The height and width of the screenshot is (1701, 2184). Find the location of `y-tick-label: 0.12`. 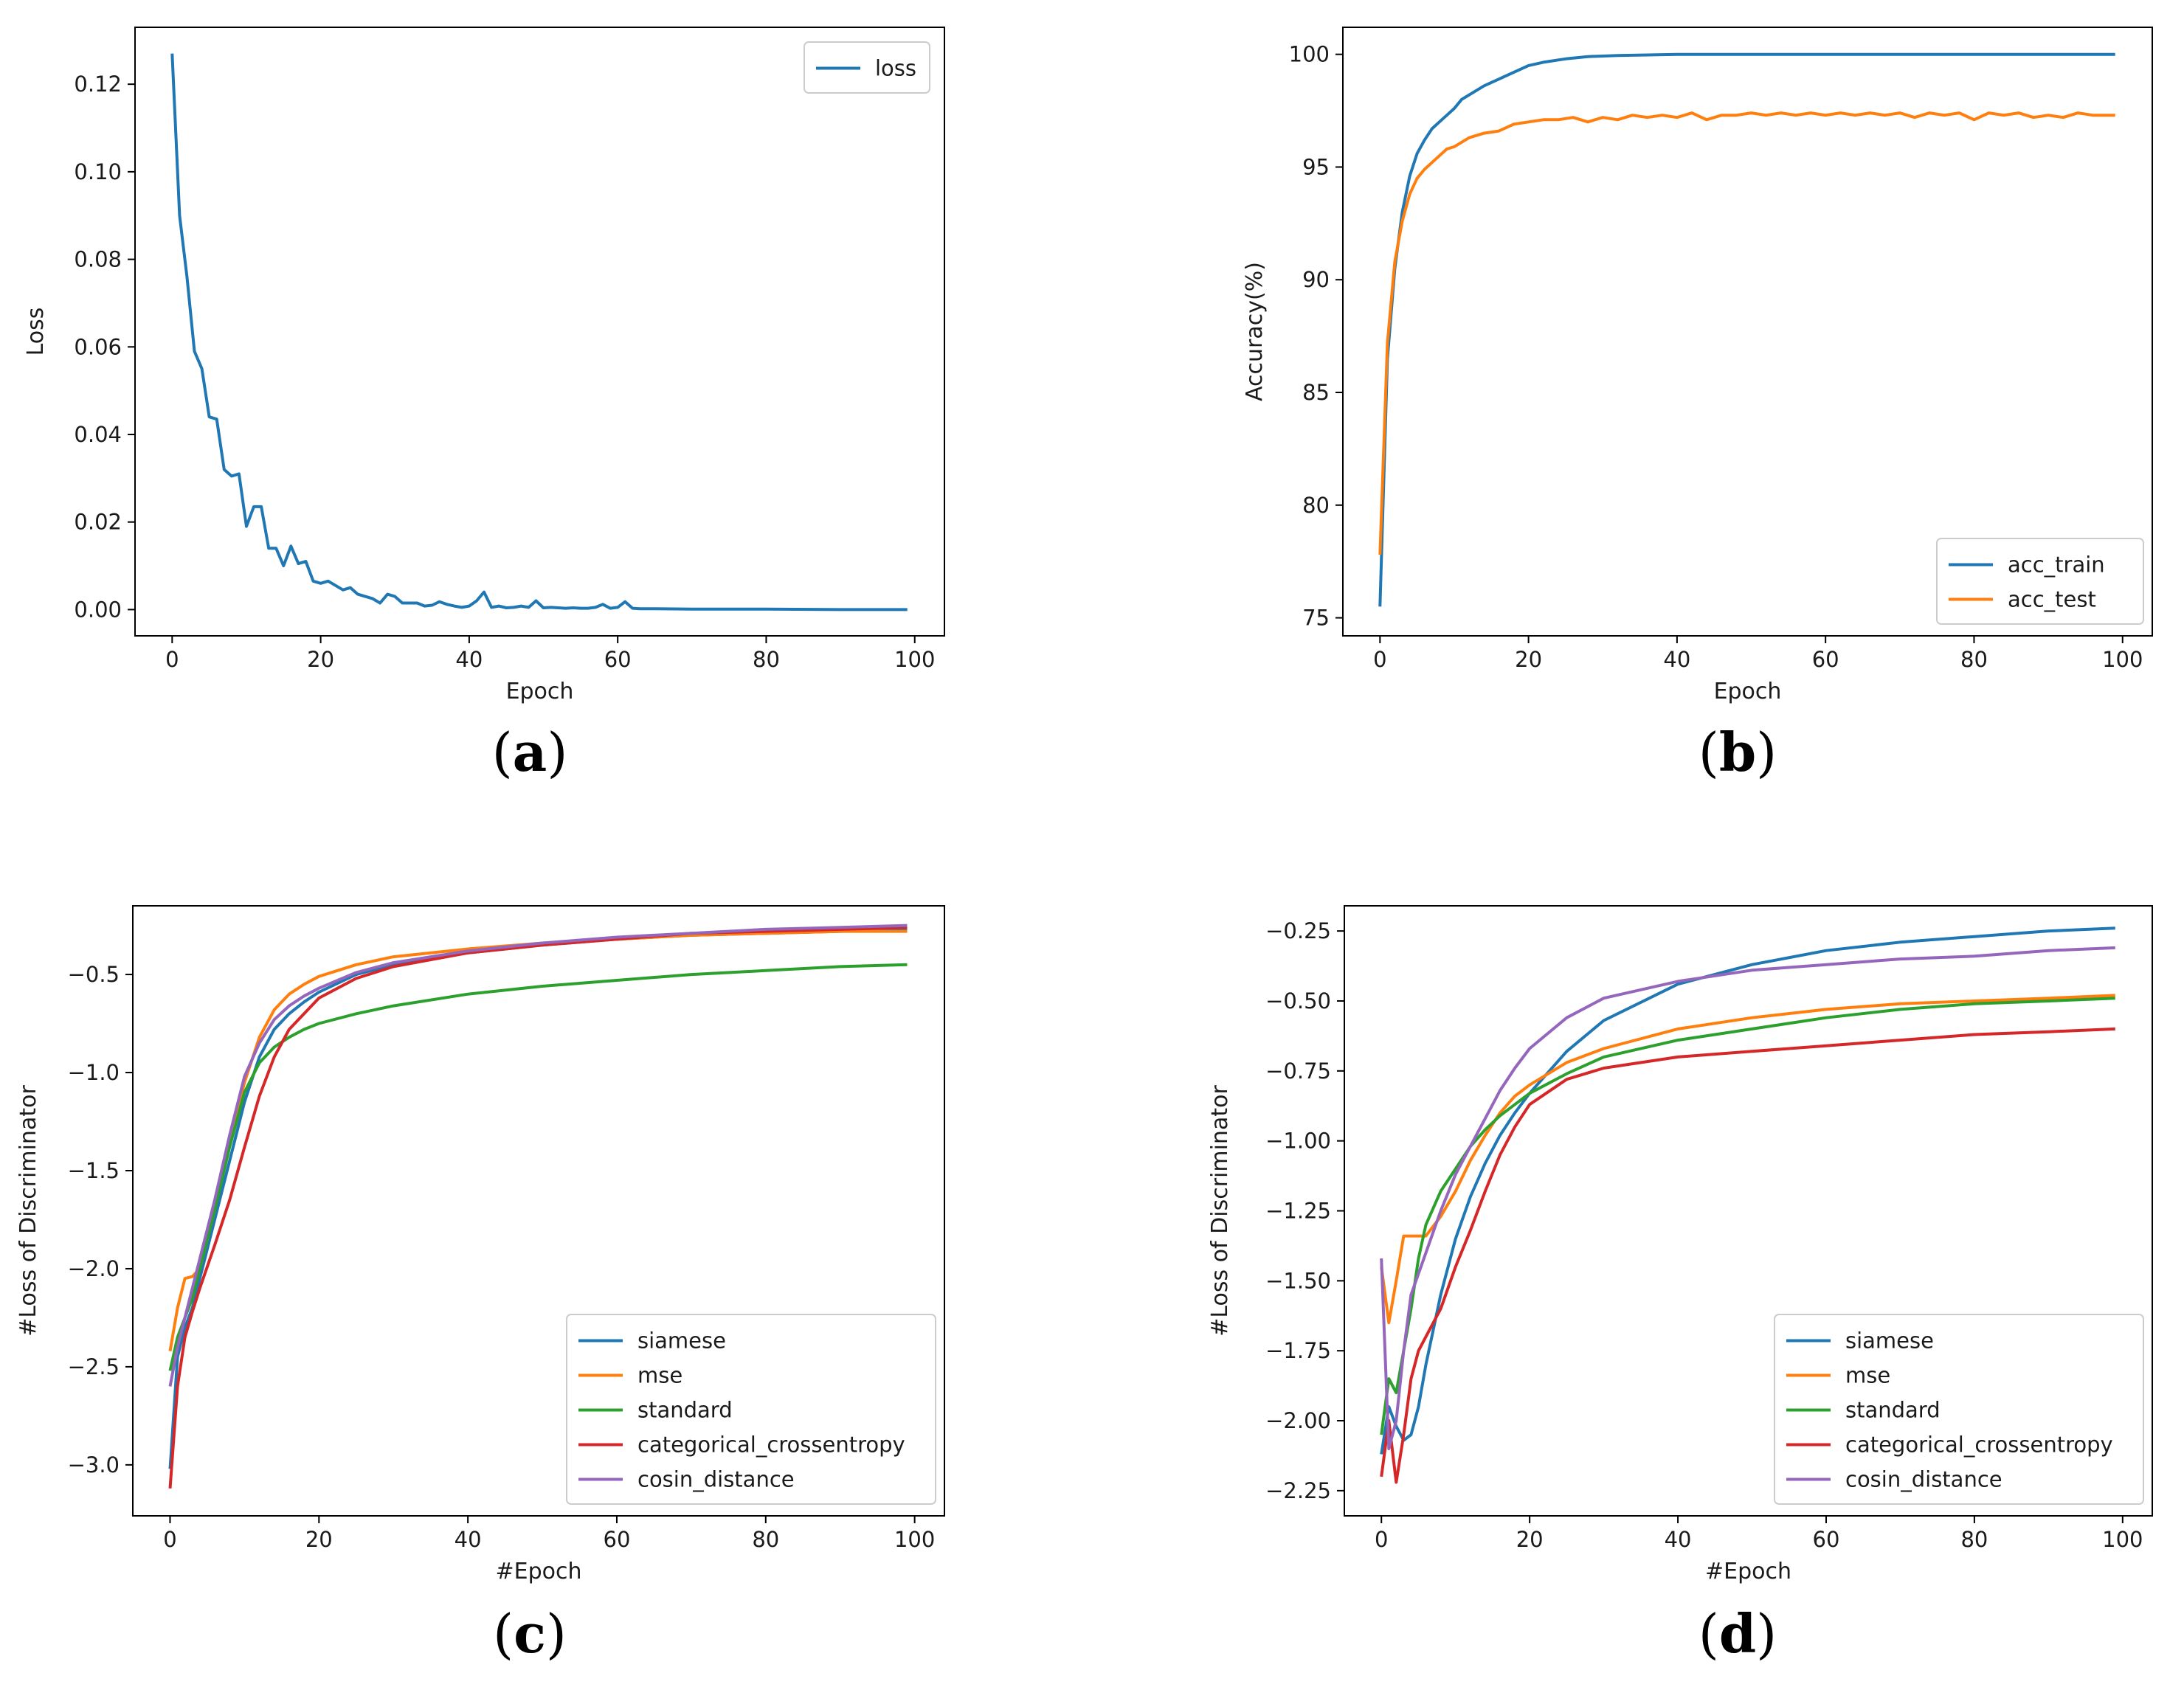

y-tick-label: 0.12 is located at coordinates (98, 85).